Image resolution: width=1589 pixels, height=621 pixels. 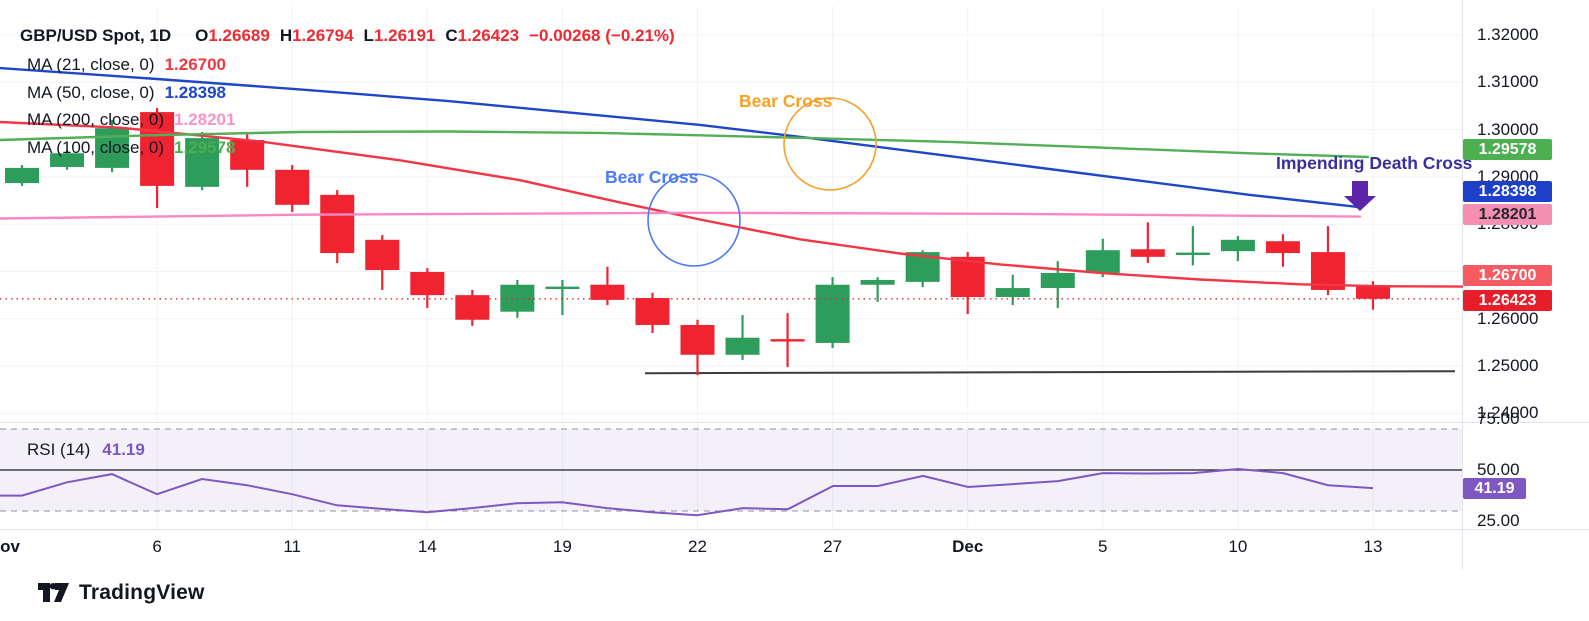 I want to click on indicator-legend-ma200: MA (200, close, 0) 1.28201, so click(x=131, y=120).